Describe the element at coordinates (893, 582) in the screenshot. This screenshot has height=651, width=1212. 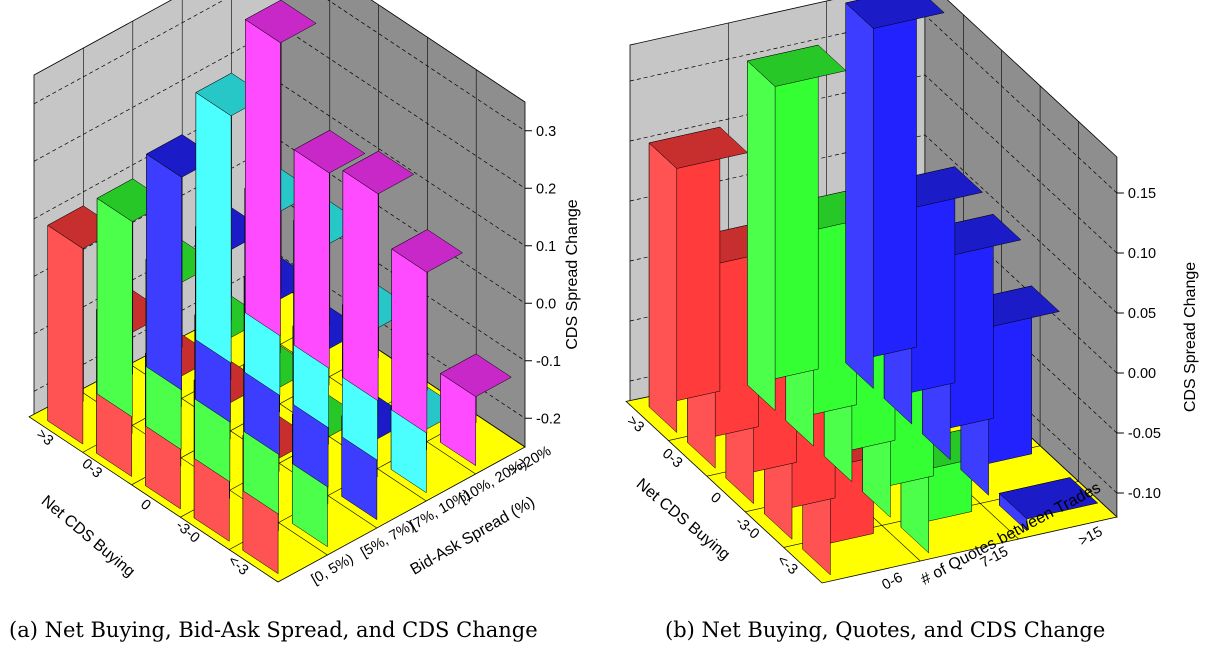
I see `depth-tick-label: 0-6` at that location.